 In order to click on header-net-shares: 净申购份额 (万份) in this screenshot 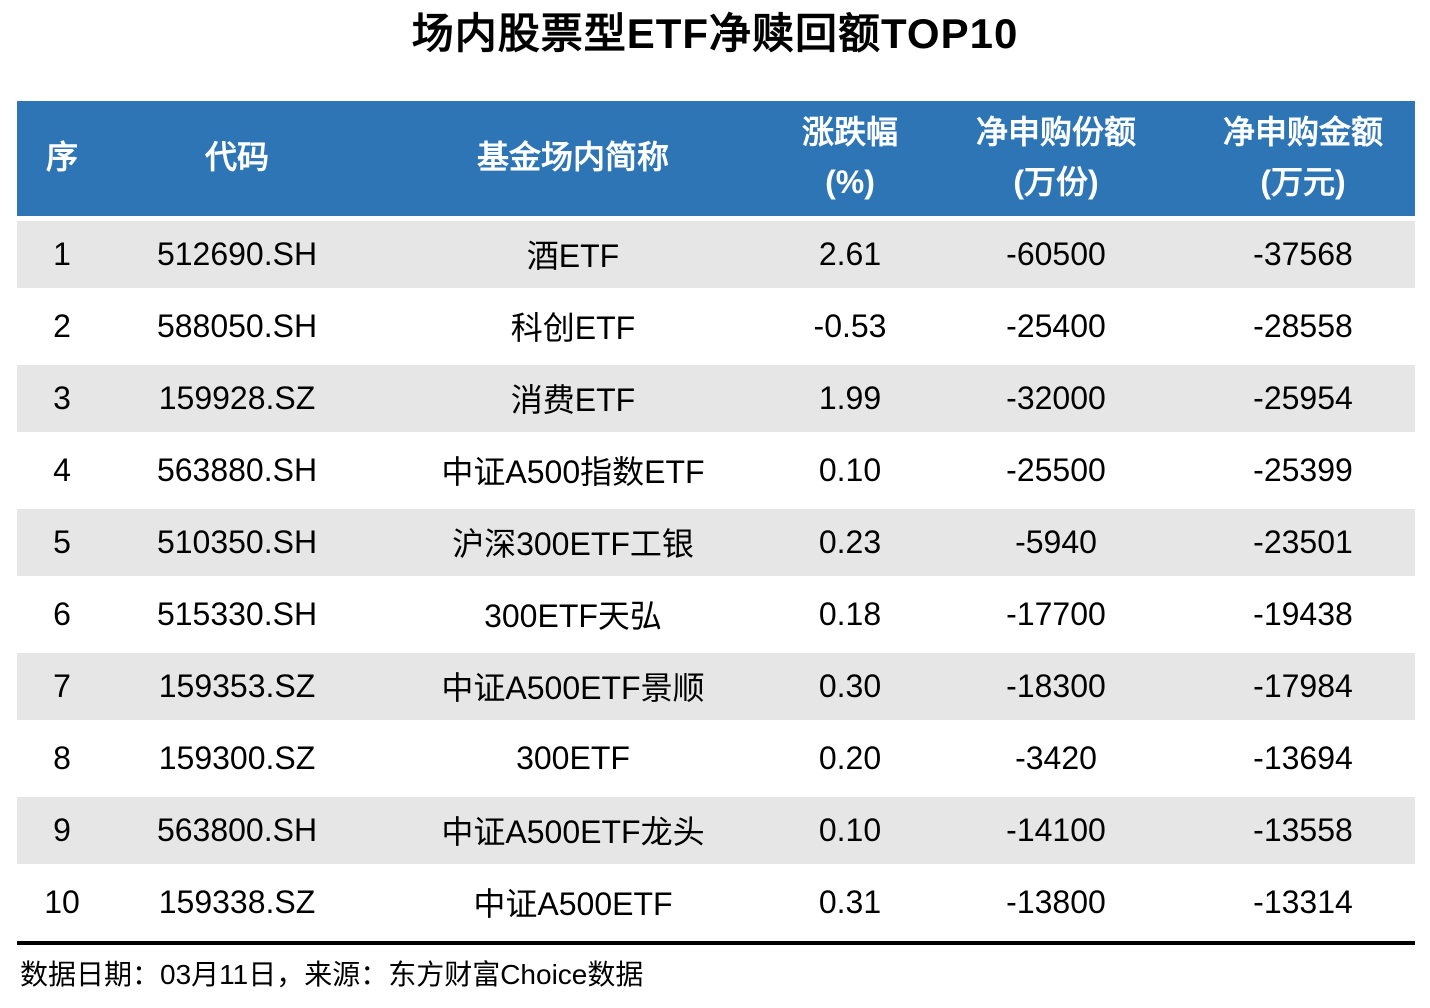, I will do `click(1056, 158)`.